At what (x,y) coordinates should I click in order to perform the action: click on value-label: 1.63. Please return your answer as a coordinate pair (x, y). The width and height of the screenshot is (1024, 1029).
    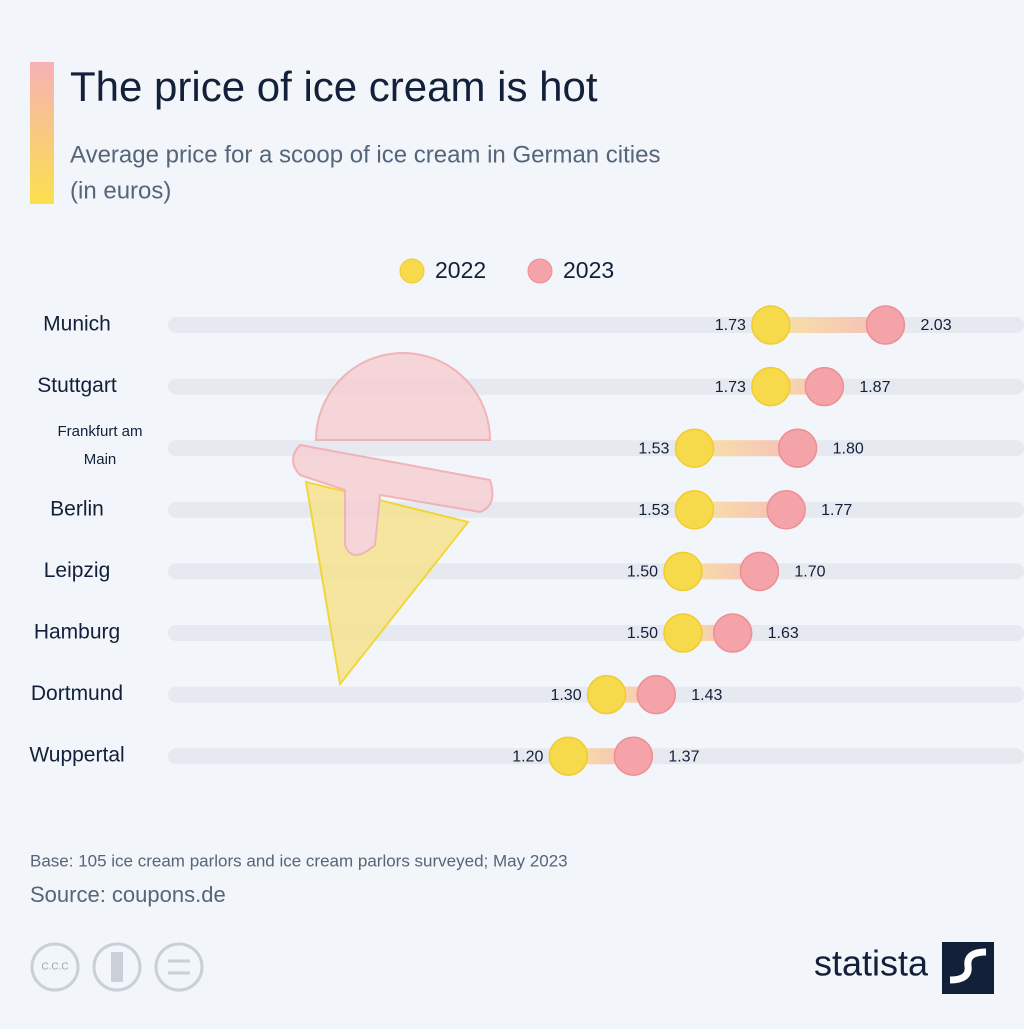
    Looking at the image, I should click on (783, 633).